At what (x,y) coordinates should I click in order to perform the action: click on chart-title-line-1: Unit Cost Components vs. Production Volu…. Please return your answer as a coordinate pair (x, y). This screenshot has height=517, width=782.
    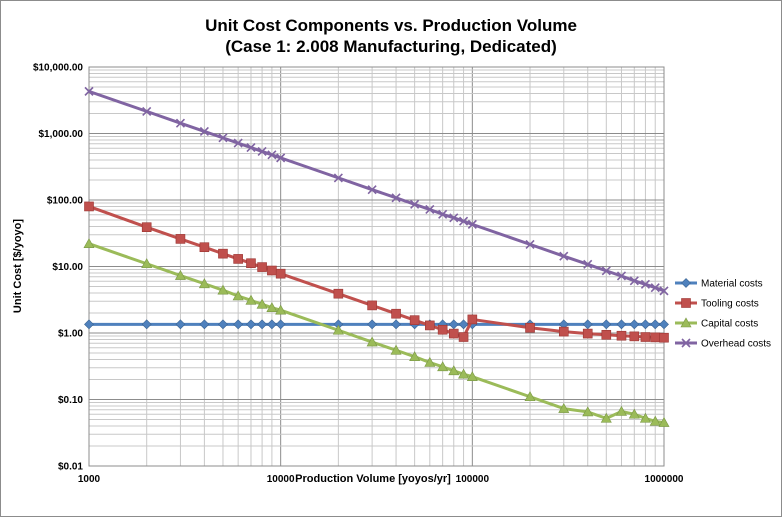
    Looking at the image, I should click on (391, 25).